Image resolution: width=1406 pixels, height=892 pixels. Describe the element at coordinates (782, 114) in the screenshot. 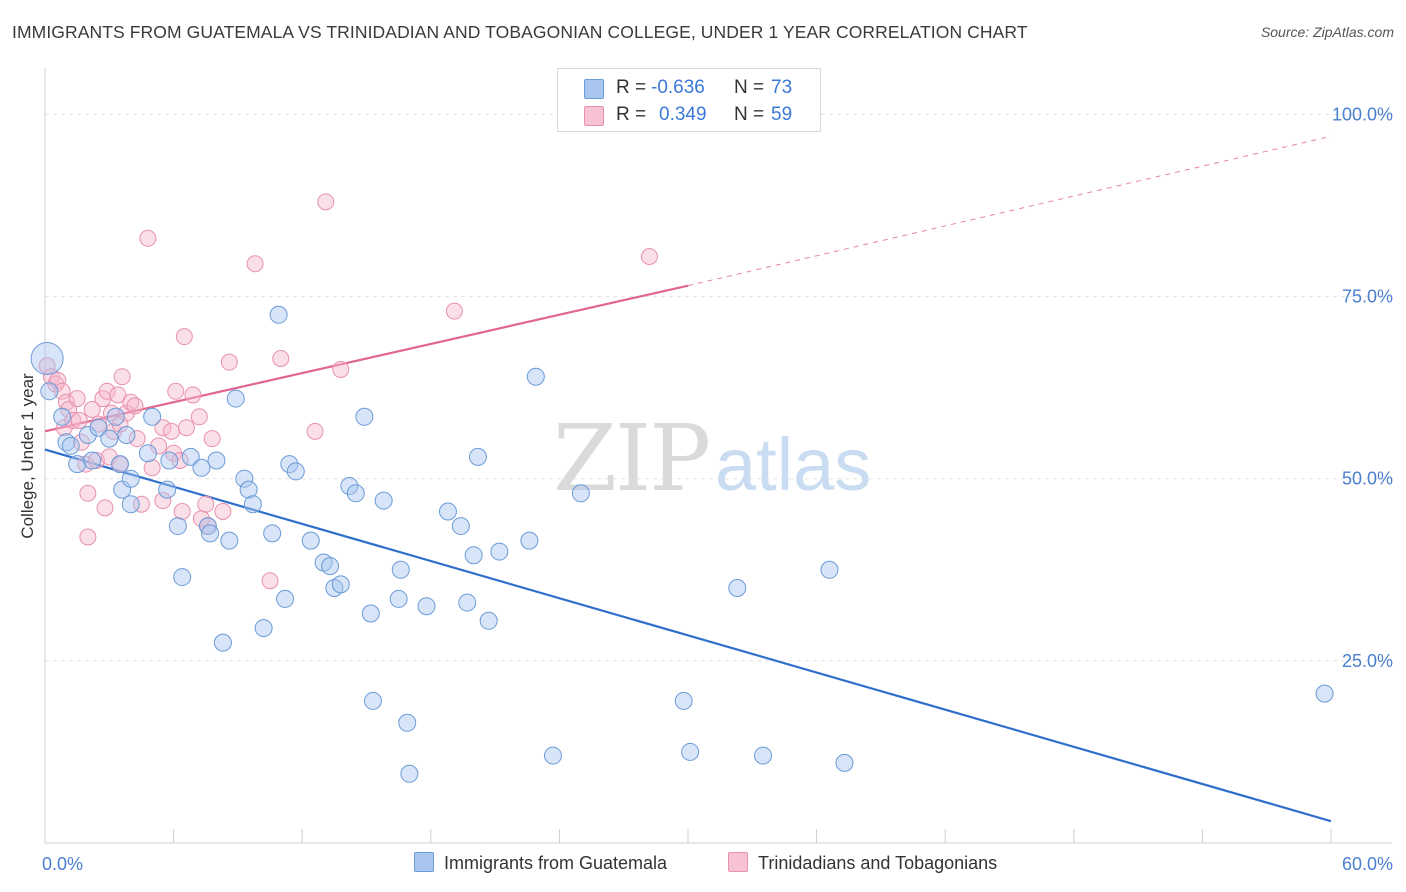

I see `legend-n-value-trinidadians: 59` at that location.